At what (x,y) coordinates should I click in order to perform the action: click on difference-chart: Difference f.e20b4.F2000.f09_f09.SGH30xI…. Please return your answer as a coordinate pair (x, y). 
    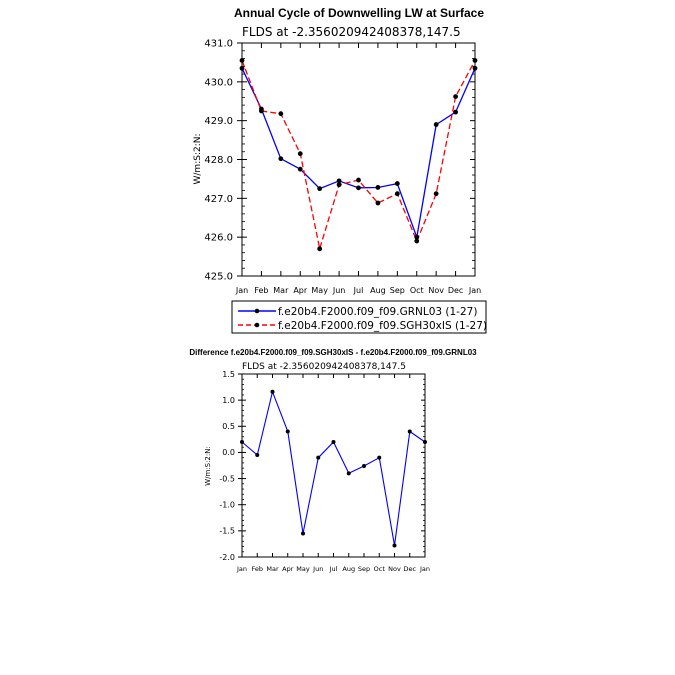
    Looking at the image, I should click on (333, 460).